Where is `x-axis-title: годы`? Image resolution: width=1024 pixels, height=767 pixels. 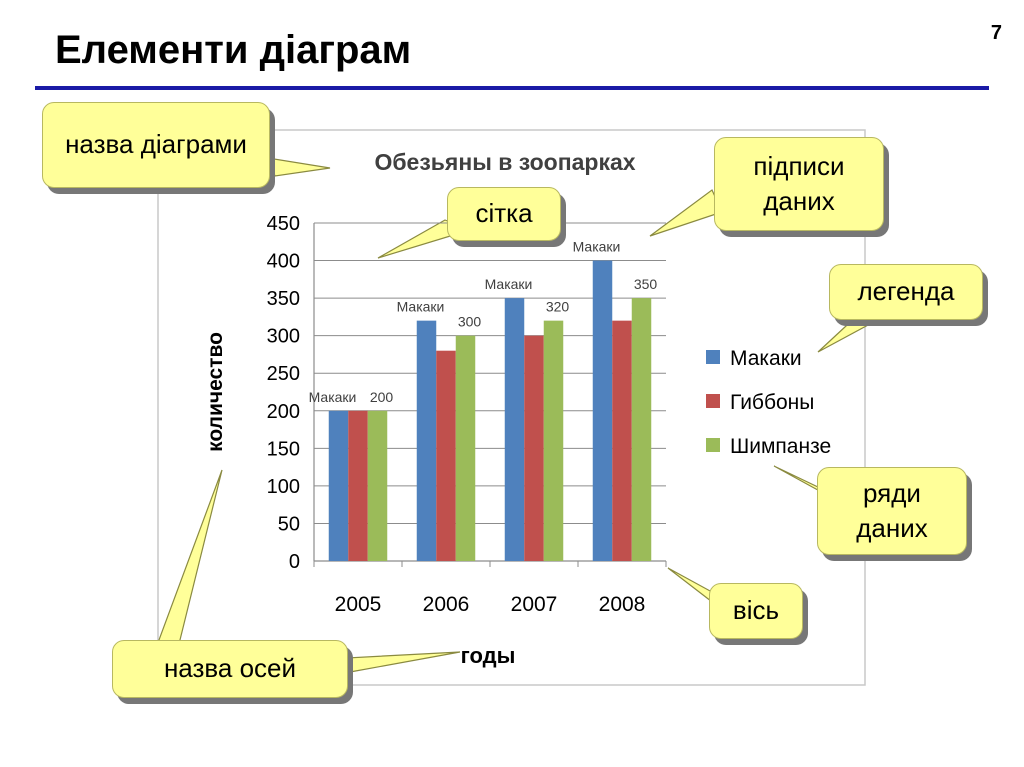
x-axis-title: годы is located at coordinates (488, 655).